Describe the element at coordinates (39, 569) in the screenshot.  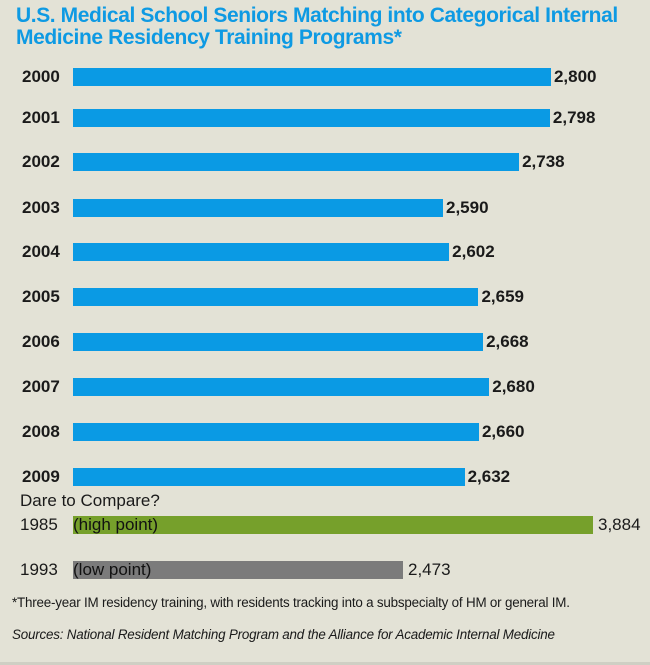
I see `compare-year: 1993` at that location.